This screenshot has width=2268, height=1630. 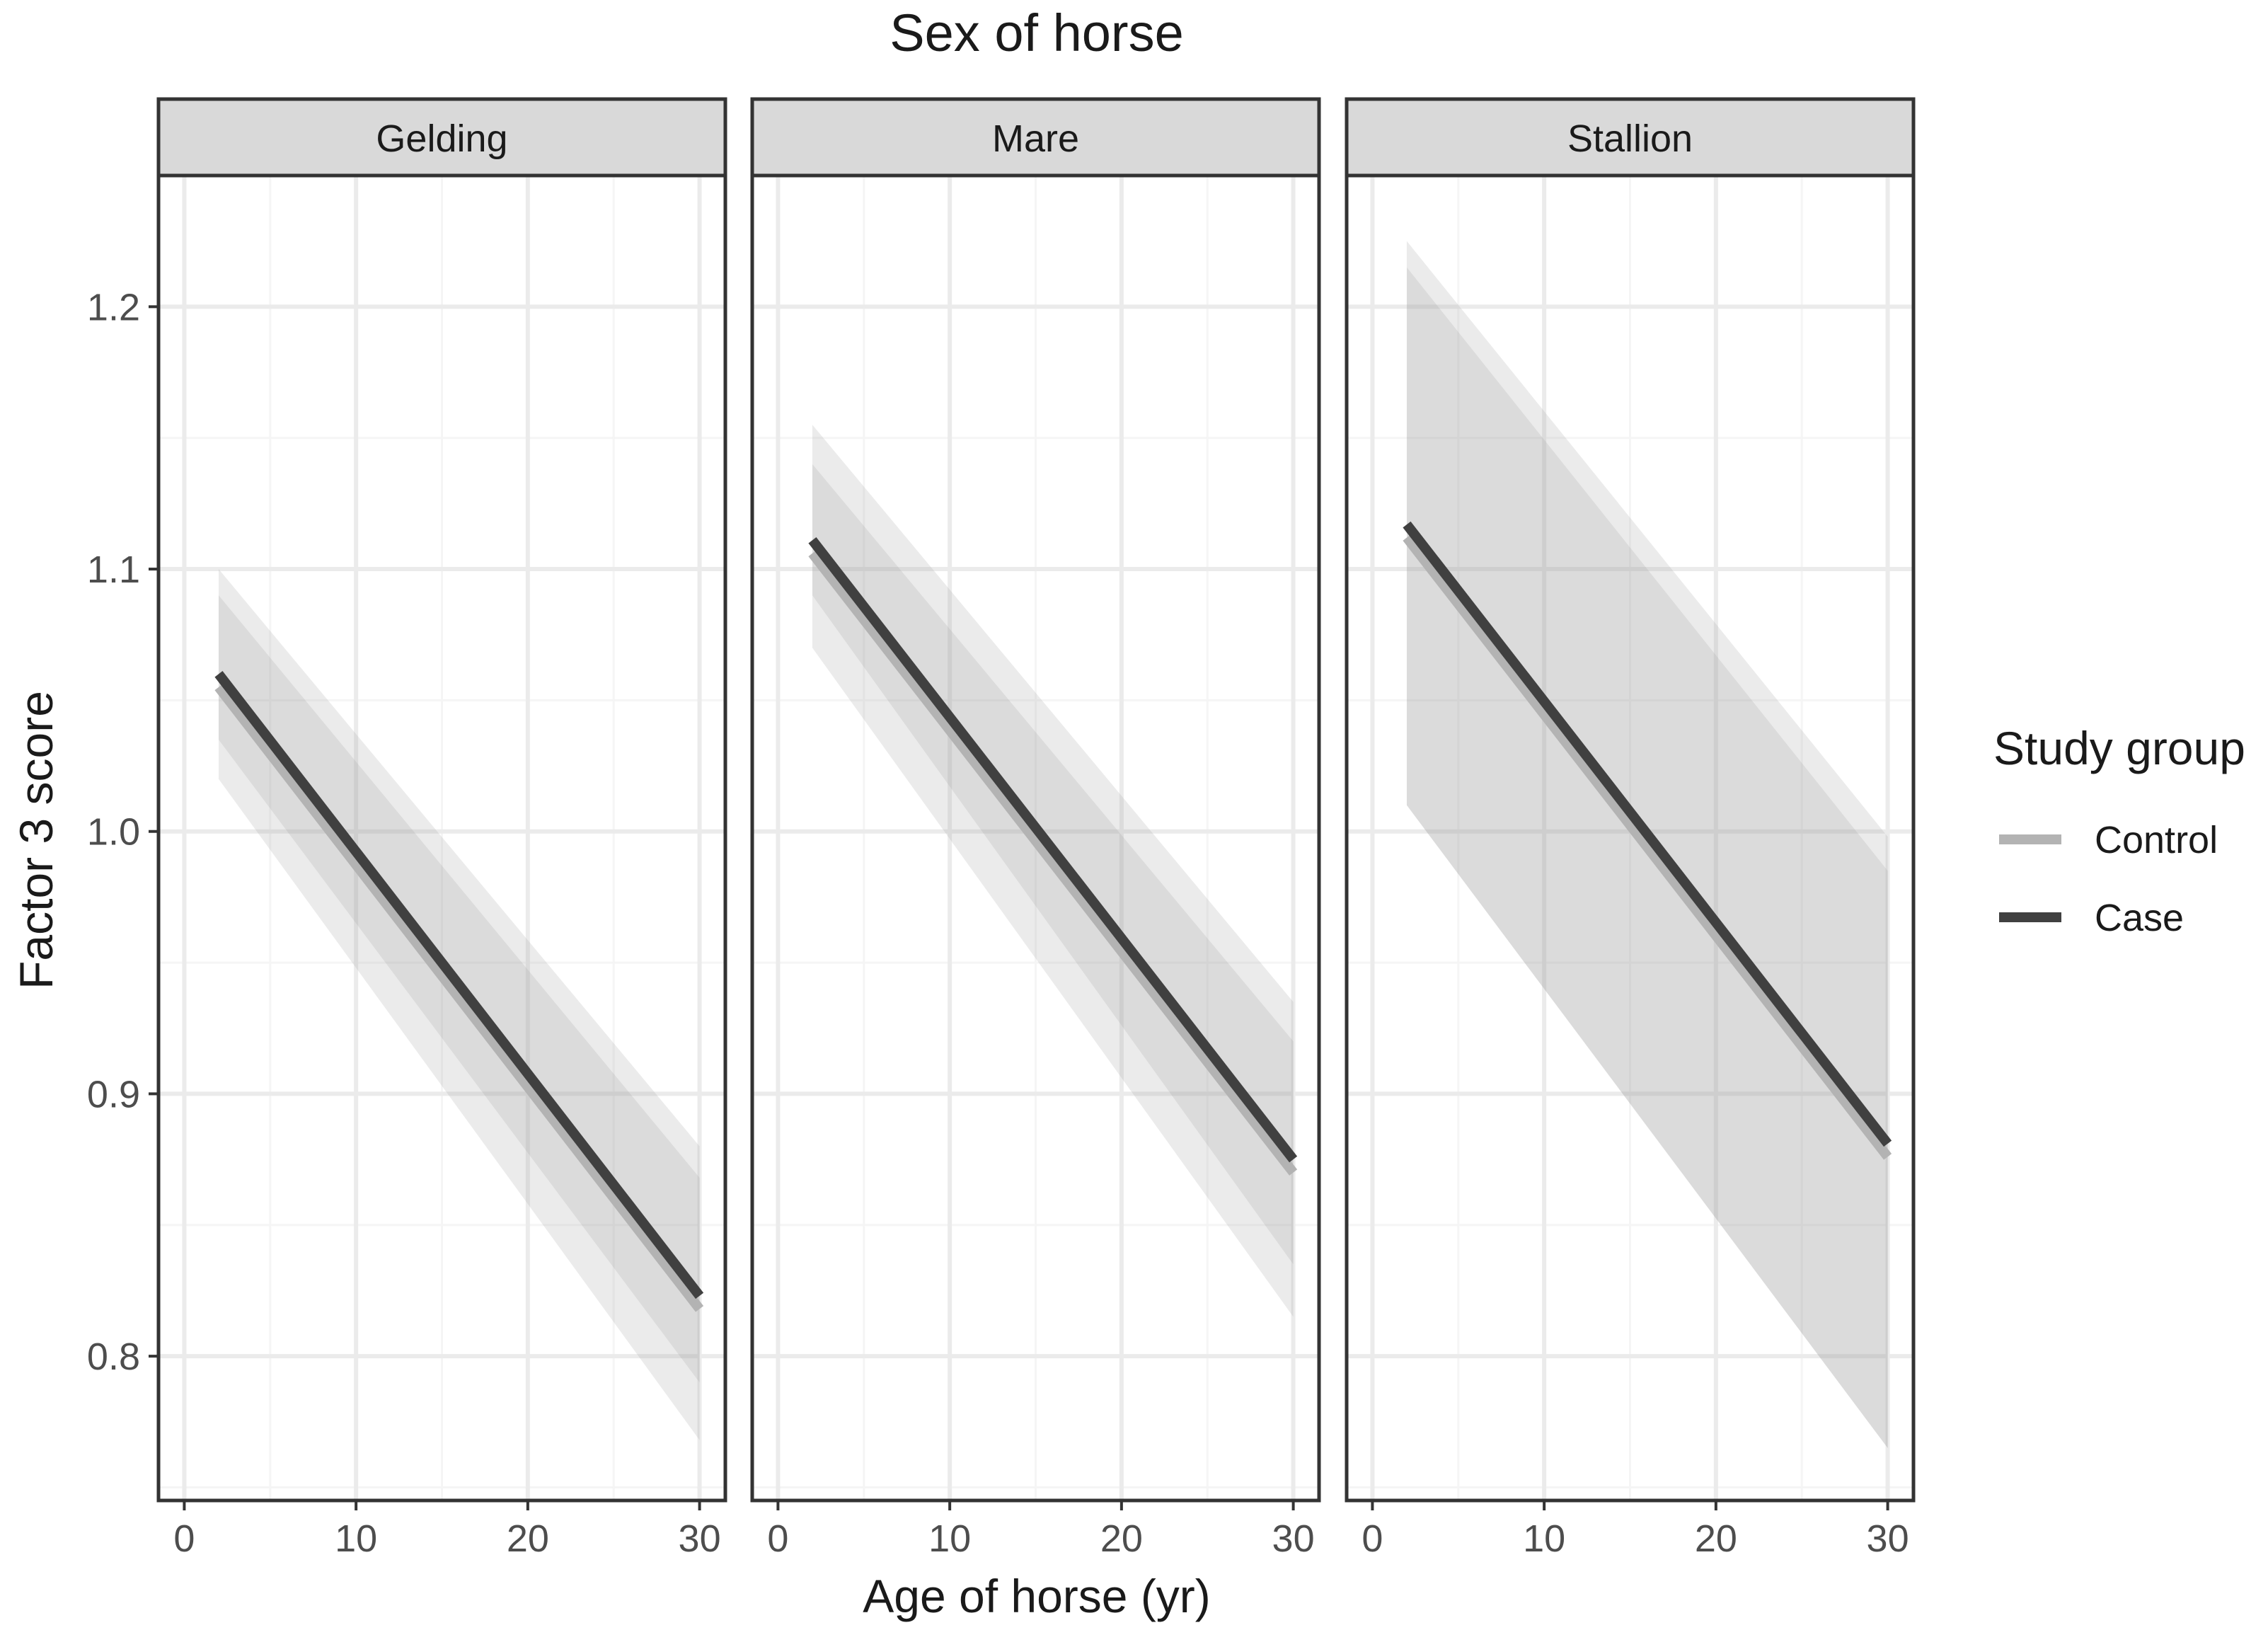 I want to click on chart-title: Sex of horse, so click(x=1036, y=33).